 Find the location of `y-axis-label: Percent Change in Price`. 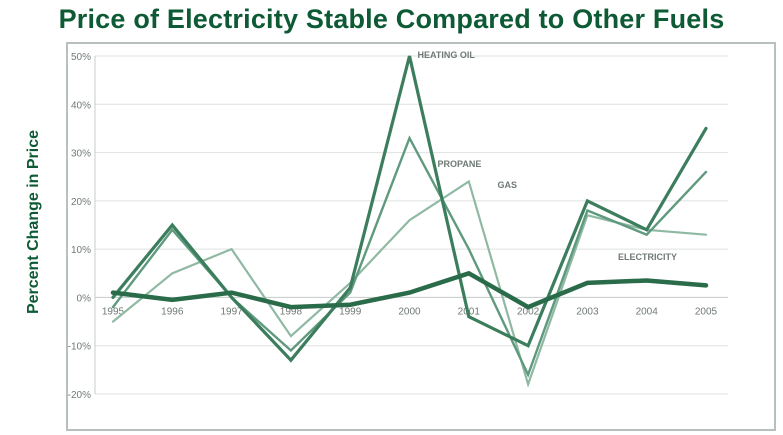

y-axis-label: Percent Change in Price is located at coordinates (33, 222).